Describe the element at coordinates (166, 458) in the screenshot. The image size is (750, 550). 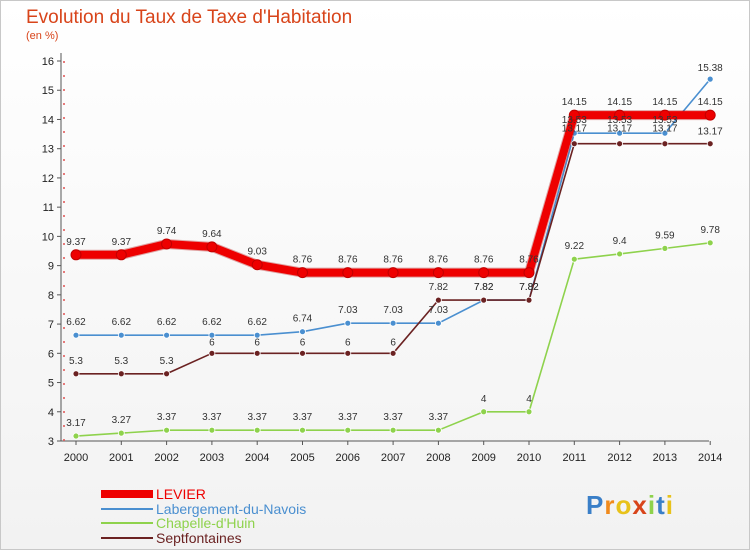
I see `x-tick-label: 2002` at that location.